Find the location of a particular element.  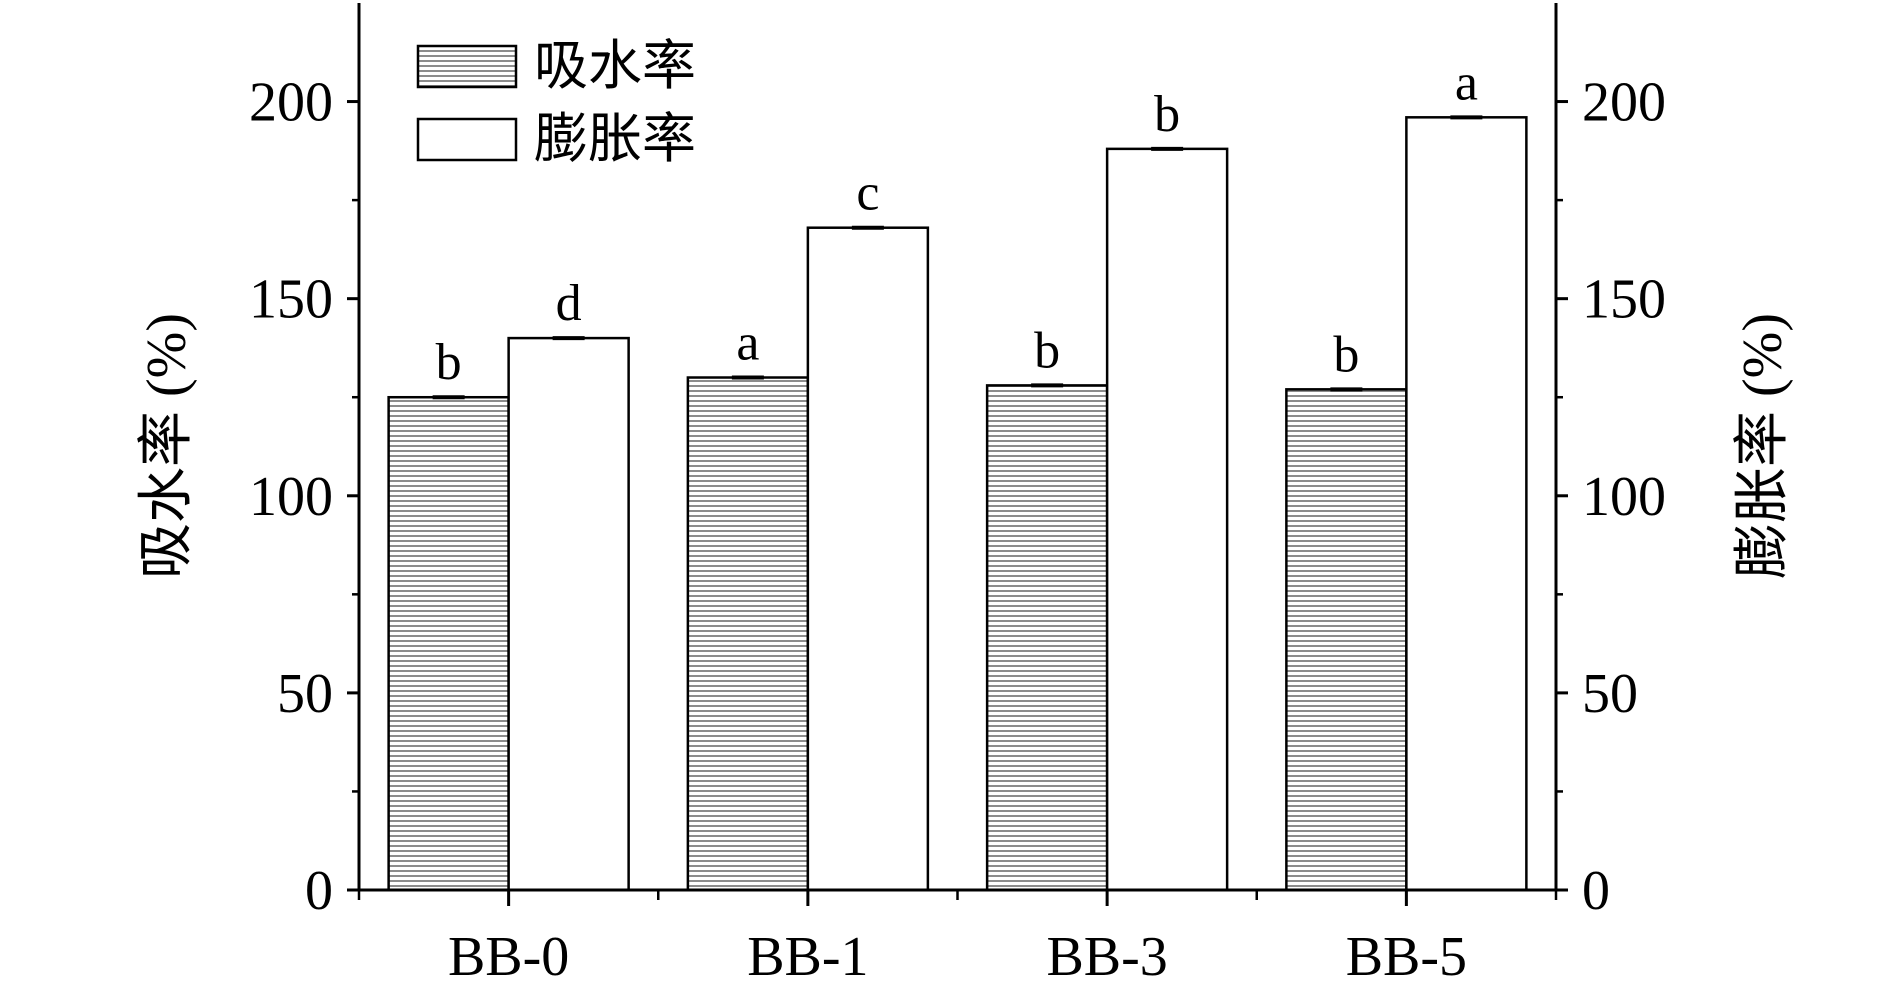

left-tick-label: 100 is located at coordinates (291, 497).